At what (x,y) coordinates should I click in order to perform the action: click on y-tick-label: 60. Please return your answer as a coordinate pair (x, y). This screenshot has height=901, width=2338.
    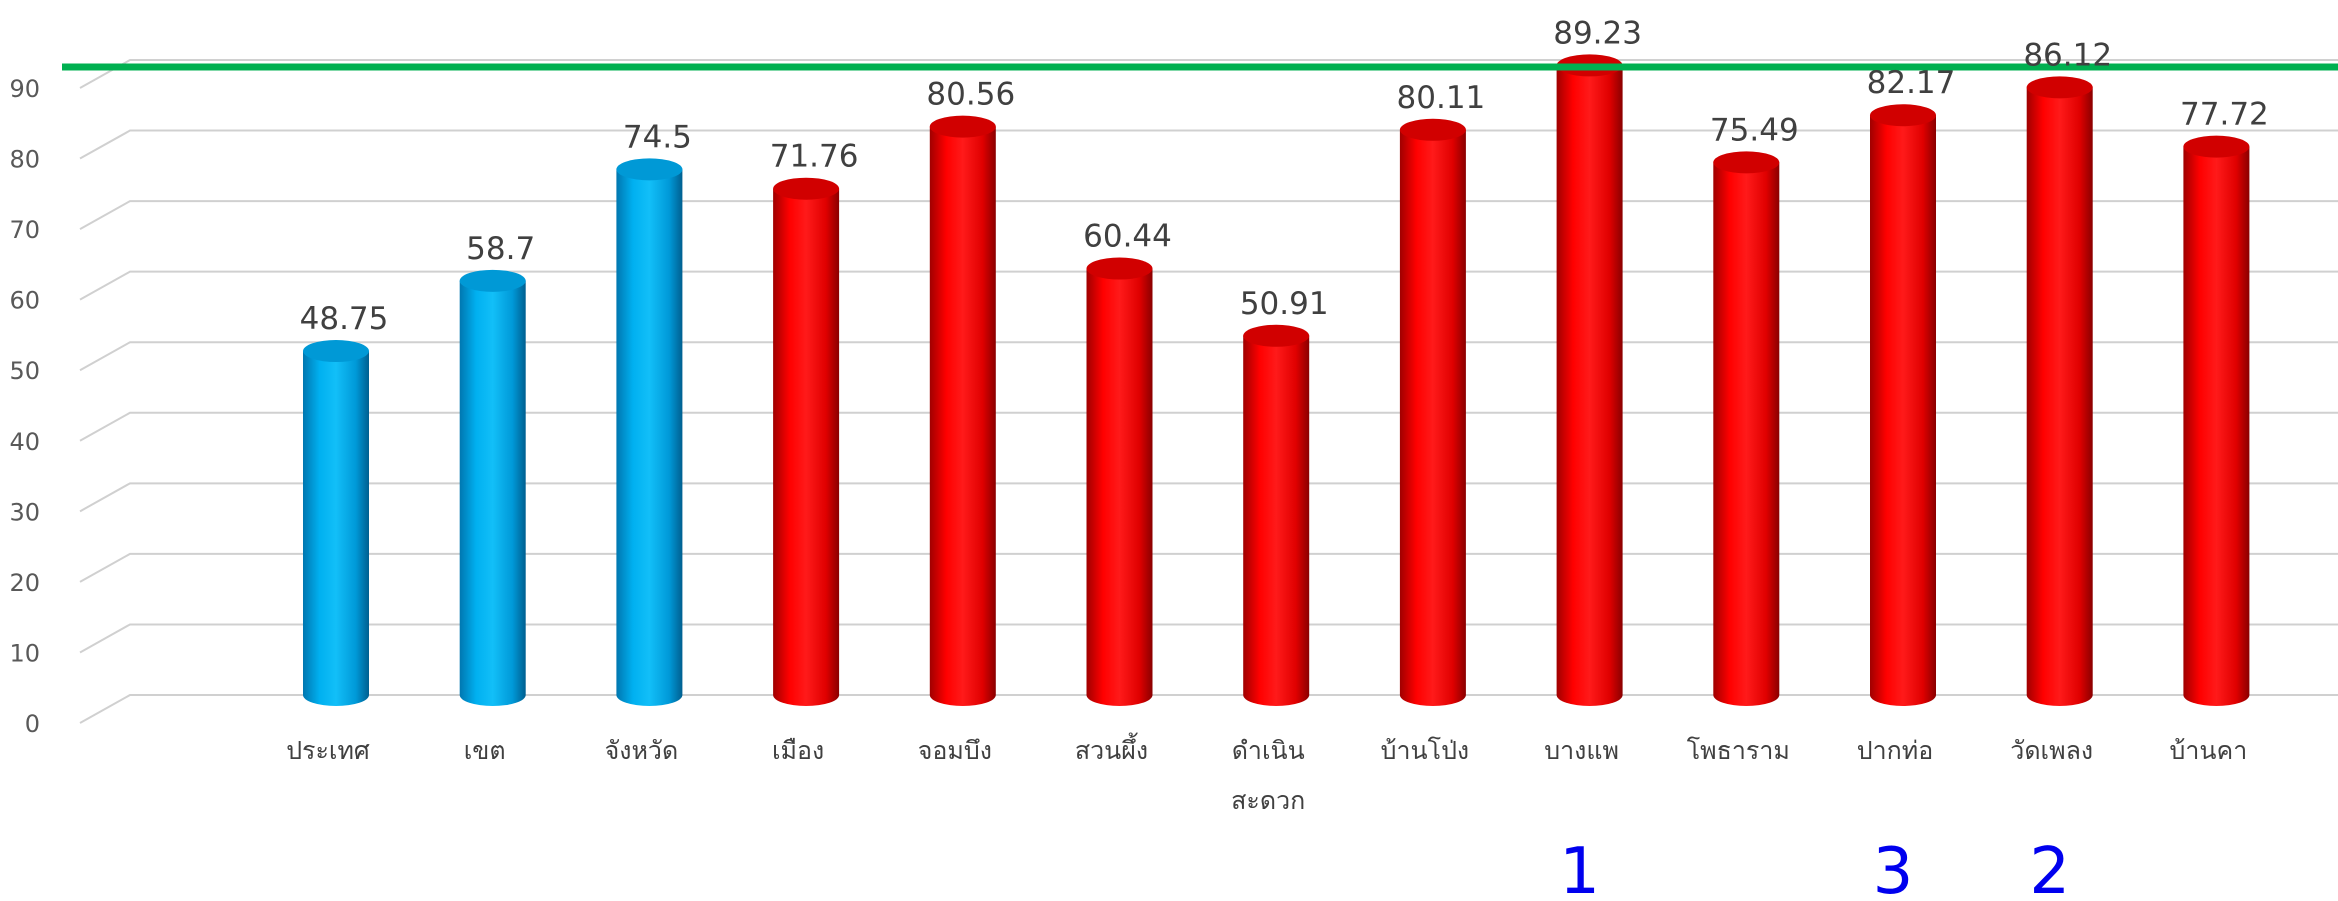
    Looking at the image, I should click on (24, 301).